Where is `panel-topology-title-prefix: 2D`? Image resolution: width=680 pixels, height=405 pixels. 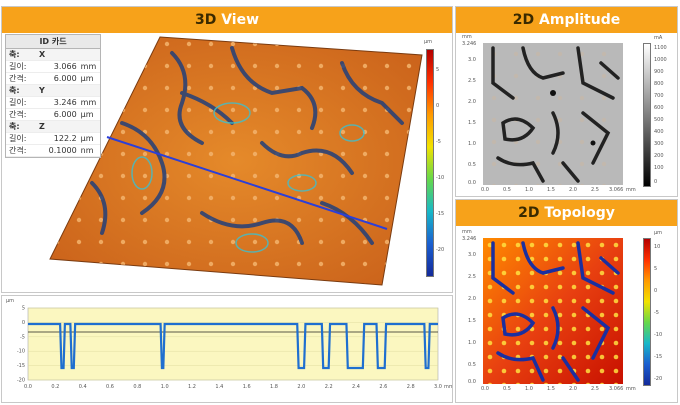
panel-topology-title-prefix: 2D is located at coordinates (529, 213).